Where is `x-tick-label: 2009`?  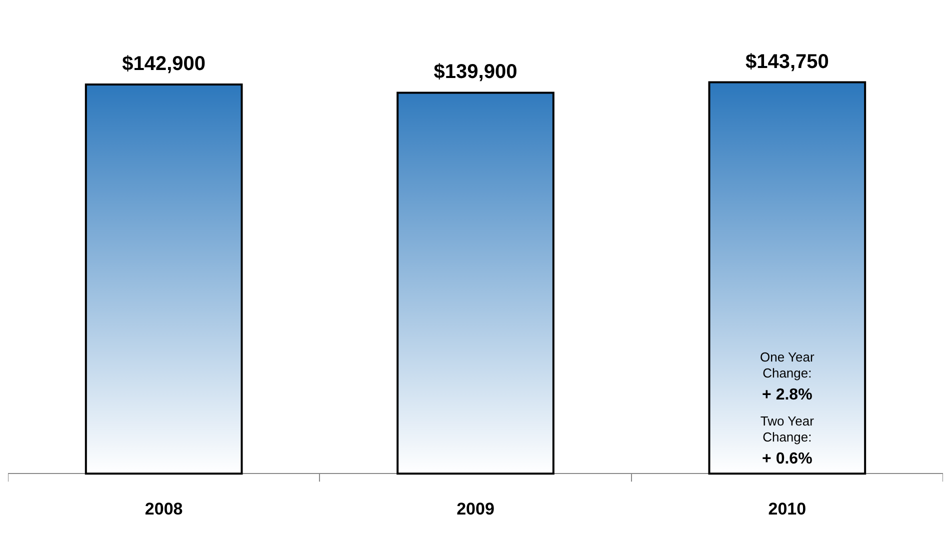 x-tick-label: 2009 is located at coordinates (475, 508).